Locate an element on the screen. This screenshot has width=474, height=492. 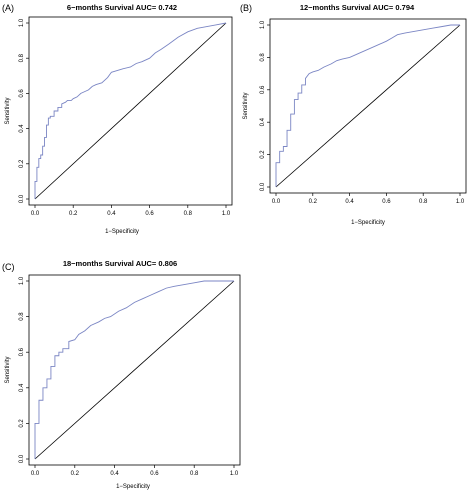
chart-title: 6−months Survival AUC= 0.742 is located at coordinates (122, 7).